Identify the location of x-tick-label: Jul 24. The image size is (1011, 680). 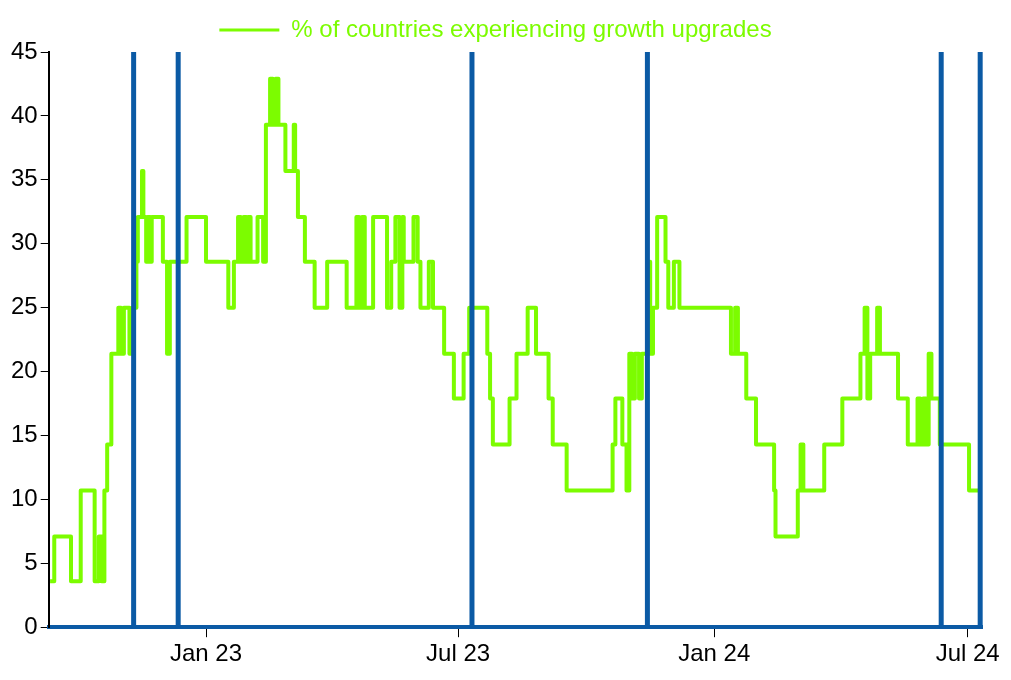
(967, 653).